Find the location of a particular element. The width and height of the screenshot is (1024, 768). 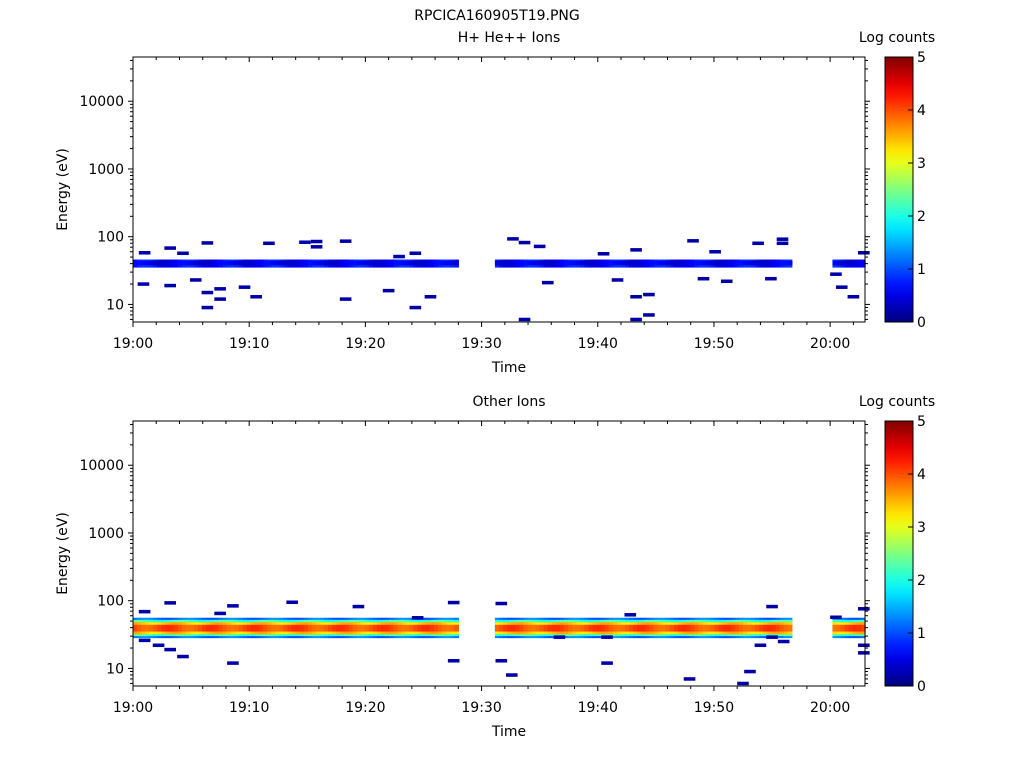

scatter-cells is located at coordinates (504, 643).